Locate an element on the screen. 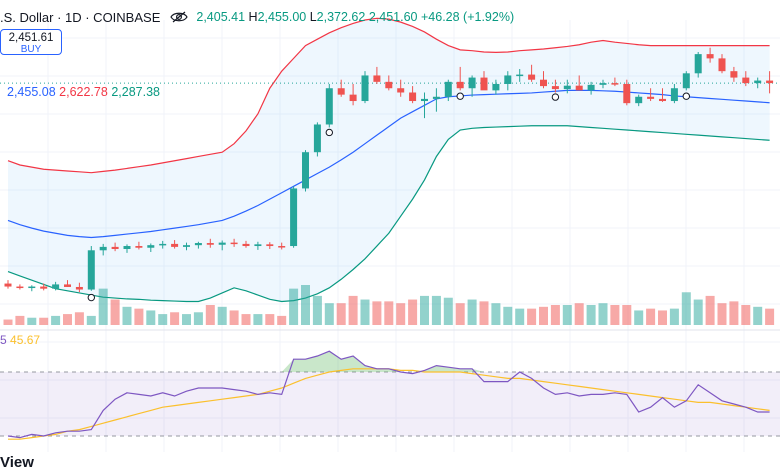 This screenshot has width=780, height=475. eye-icon is located at coordinates (179, 17).